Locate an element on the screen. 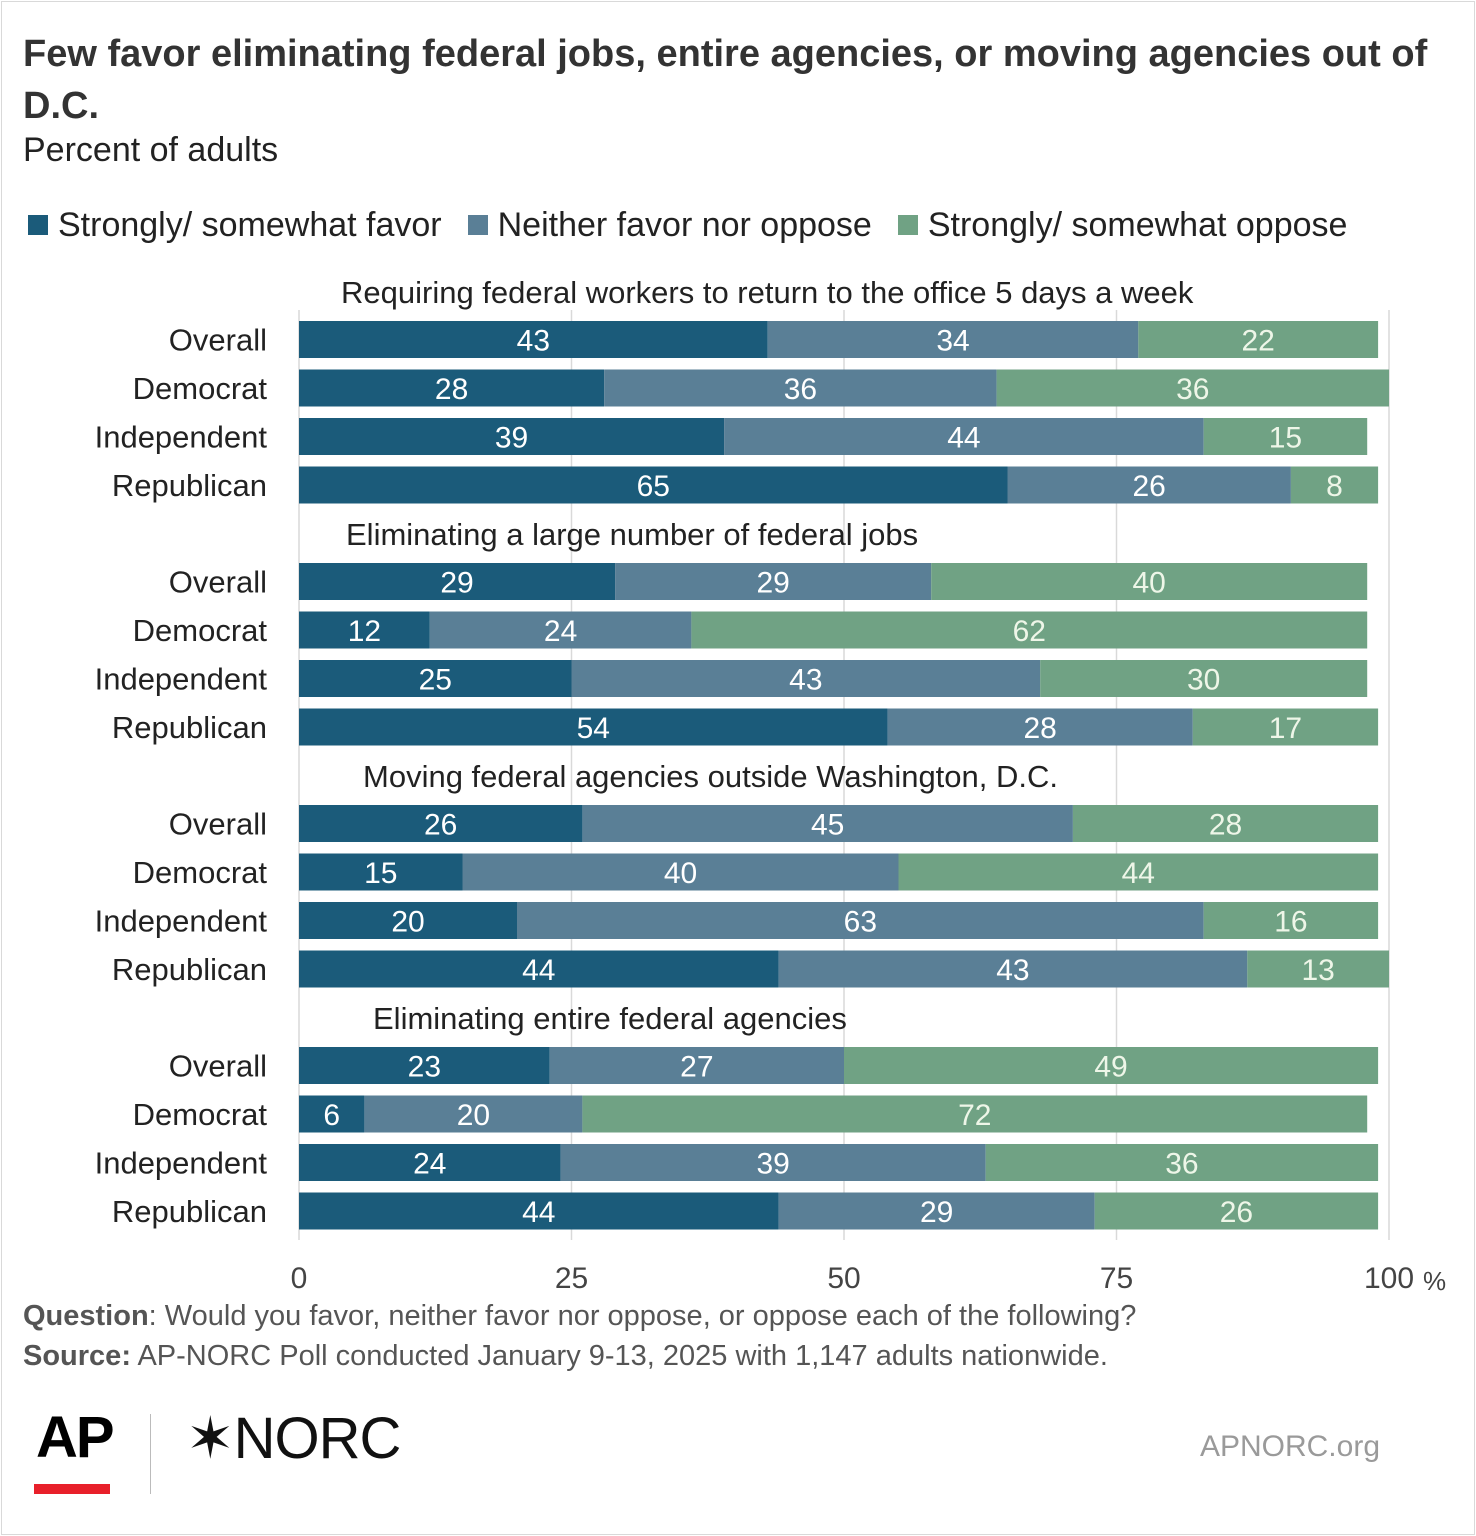  x-tick-label: 75 is located at coordinates (1116, 1278).